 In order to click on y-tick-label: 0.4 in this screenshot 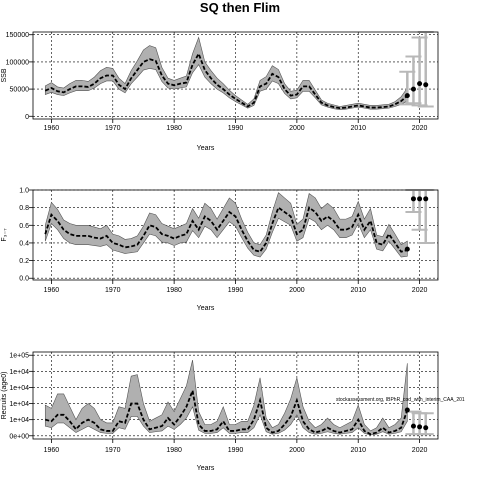, I will do `click(24, 243)`.